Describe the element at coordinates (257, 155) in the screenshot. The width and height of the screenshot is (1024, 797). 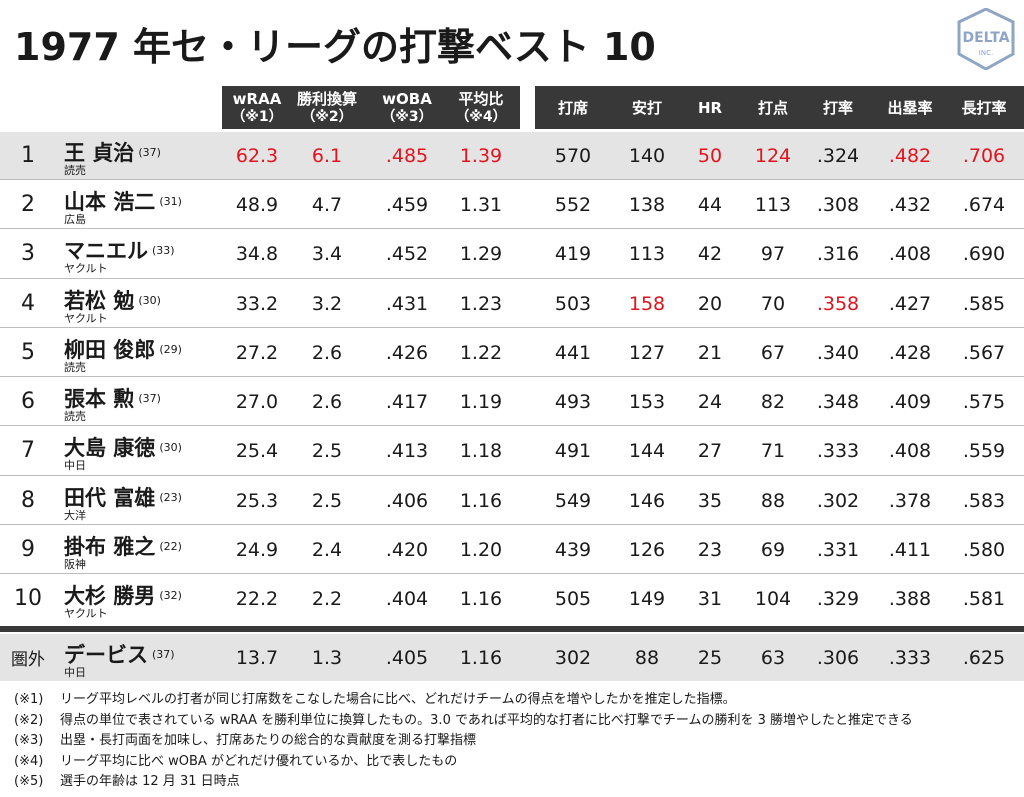
I see `stat-cell: 62.3` at that location.